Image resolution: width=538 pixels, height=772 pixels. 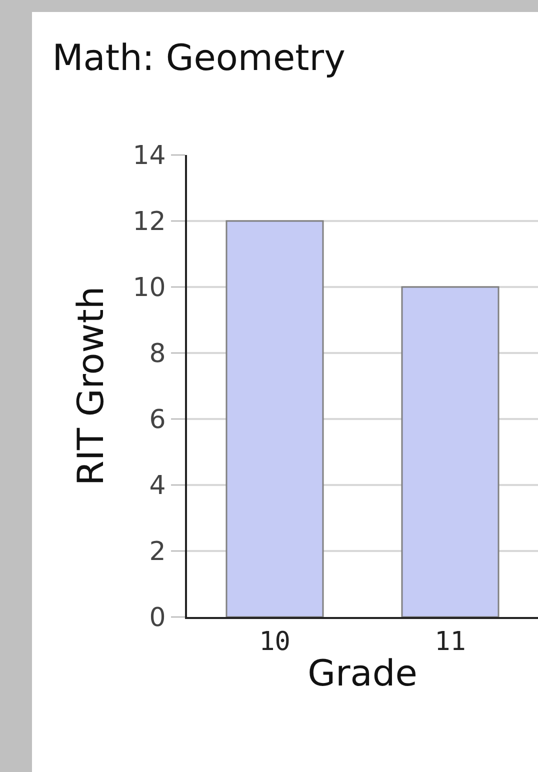 I want to click on y-tick-label: 14, so click(x=149, y=156).